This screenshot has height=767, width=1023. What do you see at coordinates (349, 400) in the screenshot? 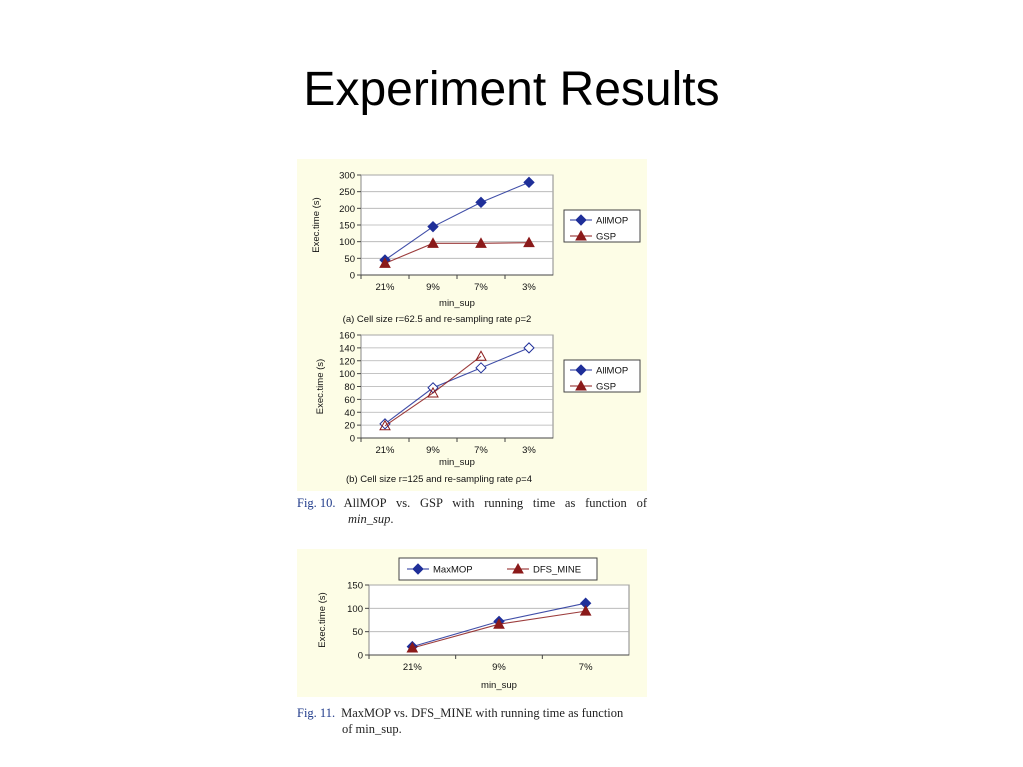
I see `y-tick-label: 60` at bounding box center [349, 400].